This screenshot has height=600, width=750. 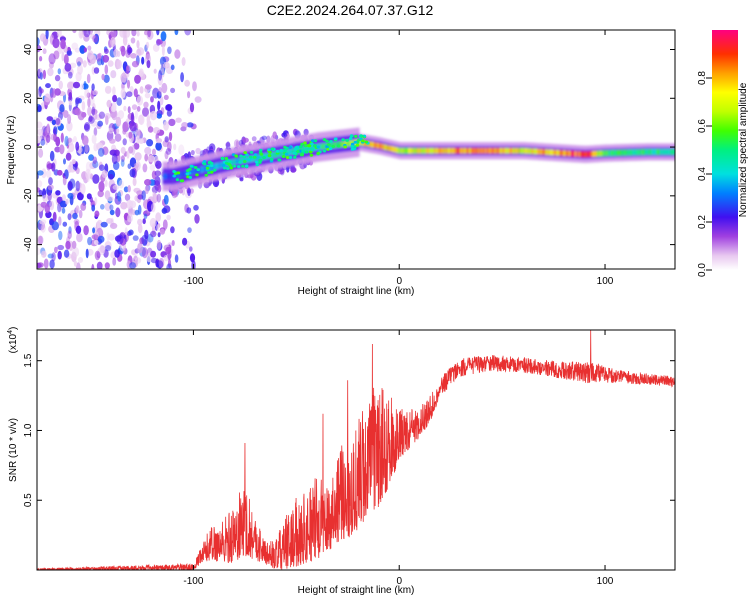 I want to click on spectrogram-x-label: Height of straight line (km), so click(x=356, y=291).